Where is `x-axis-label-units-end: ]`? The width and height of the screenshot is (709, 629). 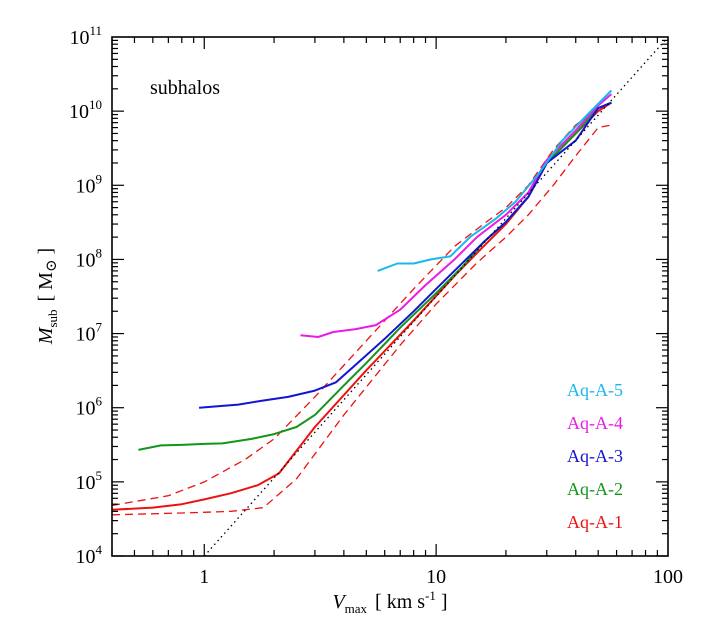
x-axis-label-units-end: ] is located at coordinates (442, 602).